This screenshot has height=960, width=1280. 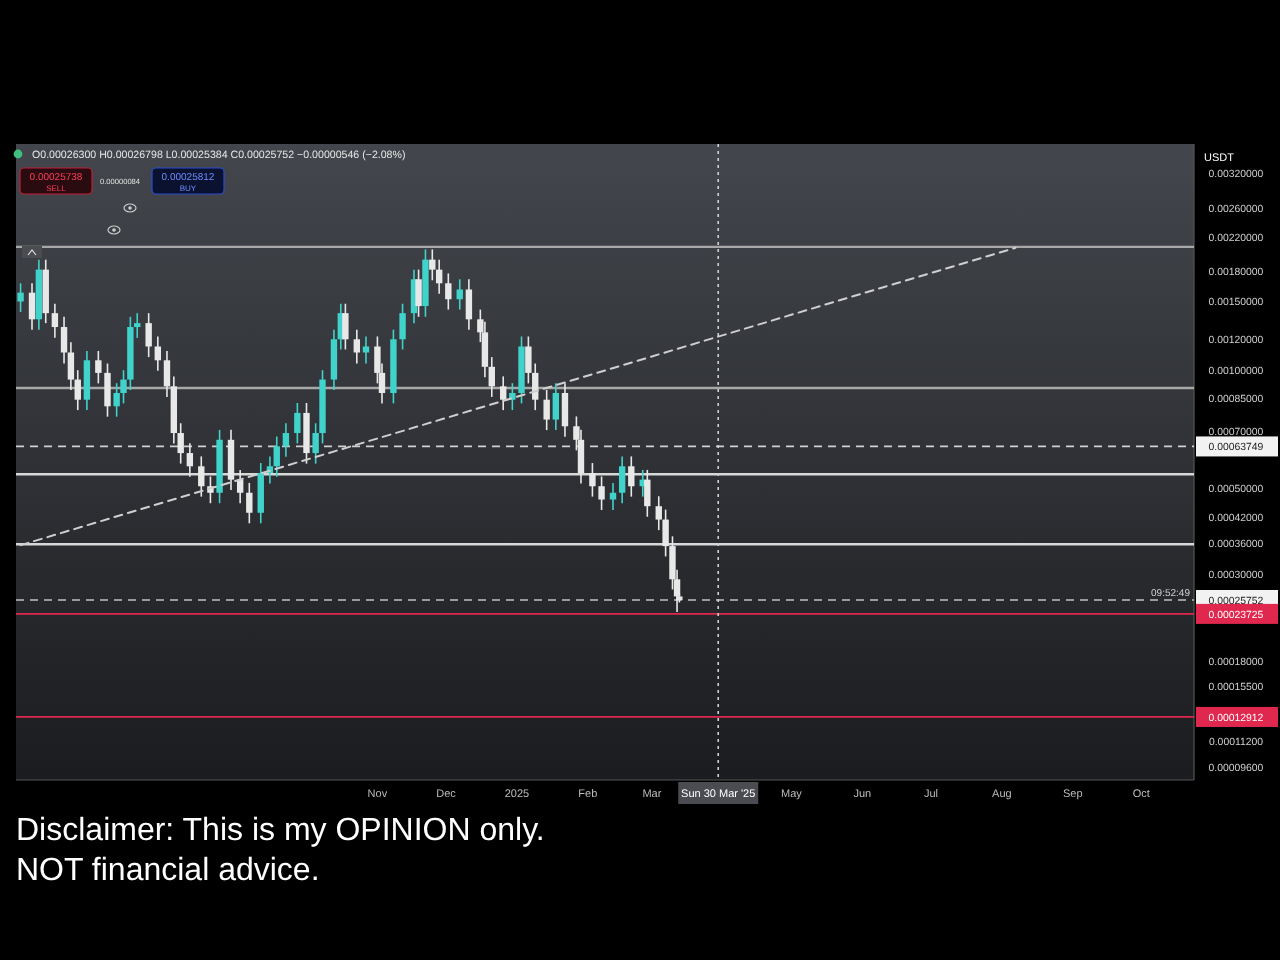 I want to click on text: Disclaimer: This is my OPINION only., so click(x=280, y=831).